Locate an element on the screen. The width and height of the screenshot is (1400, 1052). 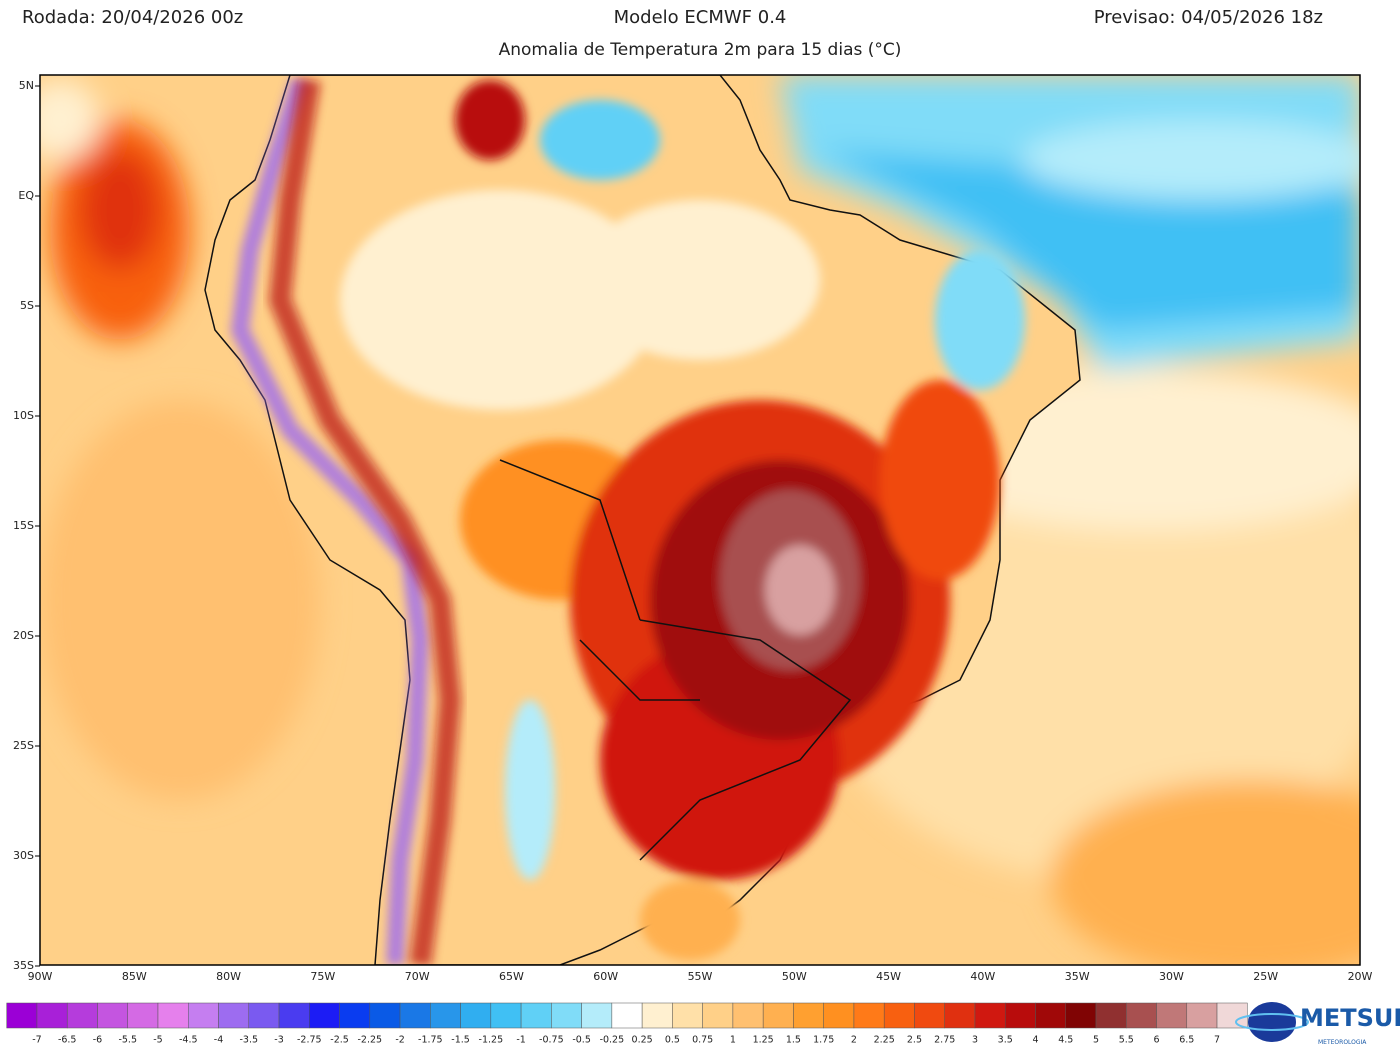
colorbar-label: 7 is located at coordinates (1217, 1040).